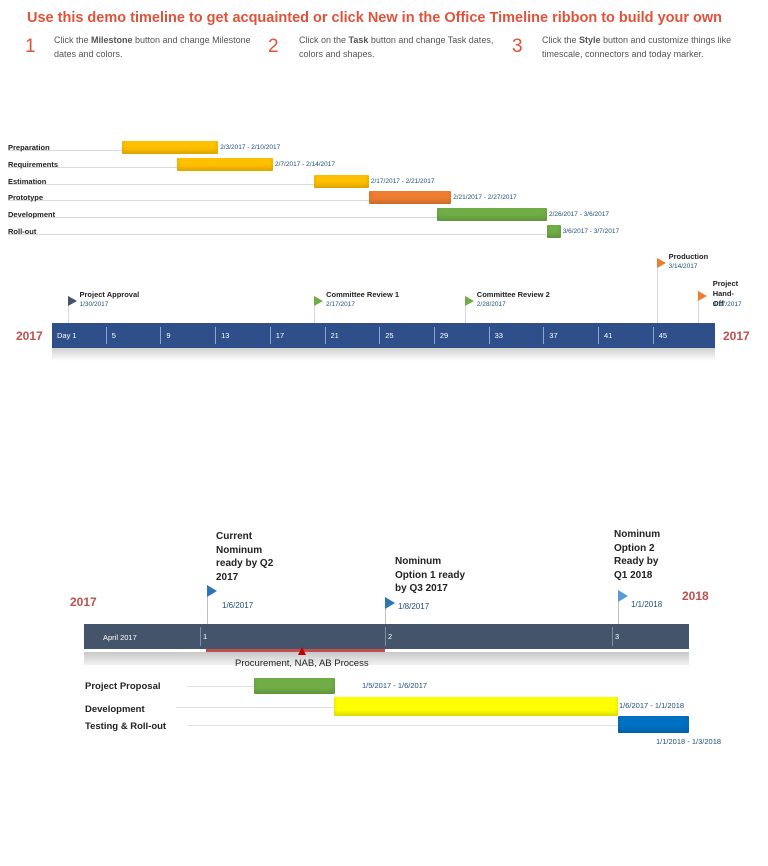  Describe the element at coordinates (663, 335) in the screenshot. I see `axis-tick-label: 45` at that location.